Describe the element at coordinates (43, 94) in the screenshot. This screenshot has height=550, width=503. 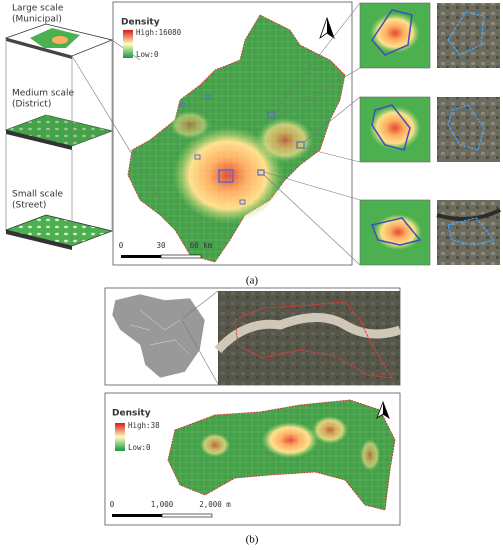
I see `scale-label: Medium scale` at that location.